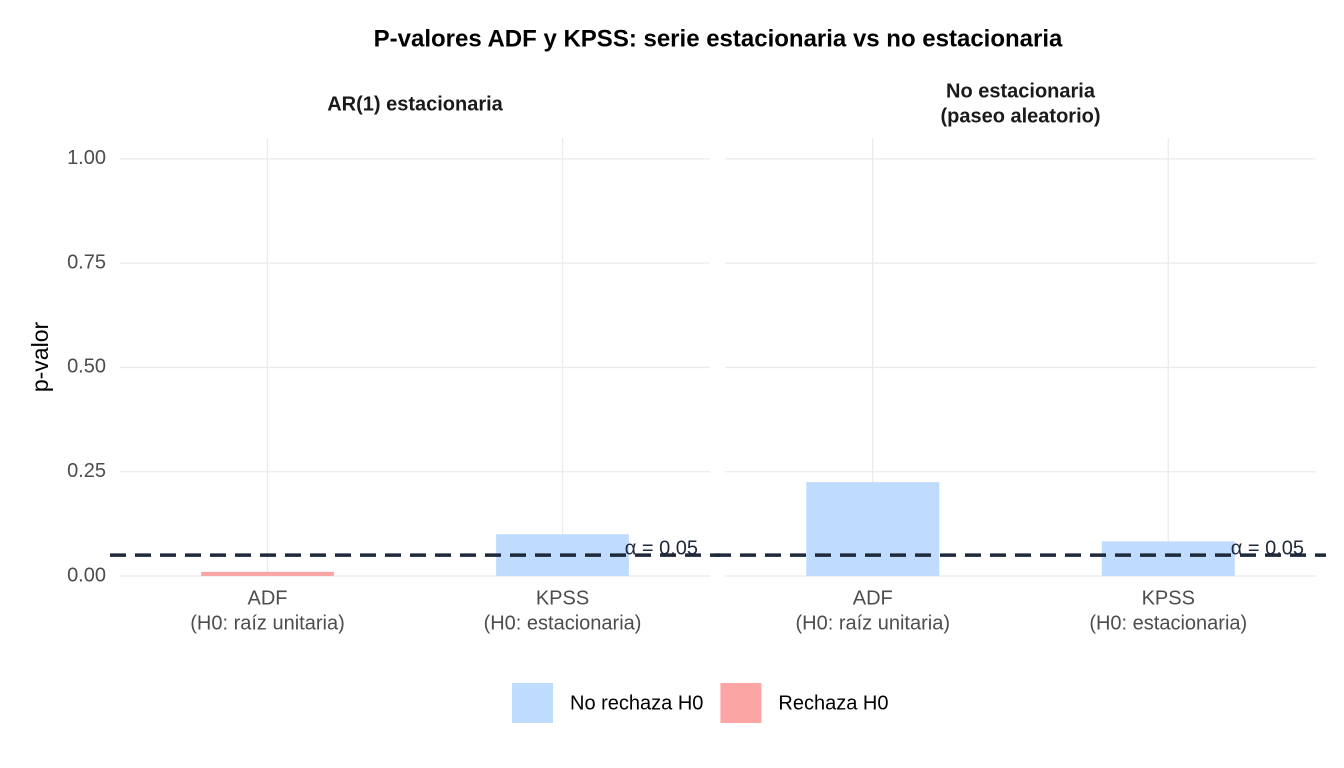 The image size is (1344, 768). Describe the element at coordinates (1020, 104) in the screenshot. I see `facet-title: No estacionaria (paseo aleatorio)` at that location.